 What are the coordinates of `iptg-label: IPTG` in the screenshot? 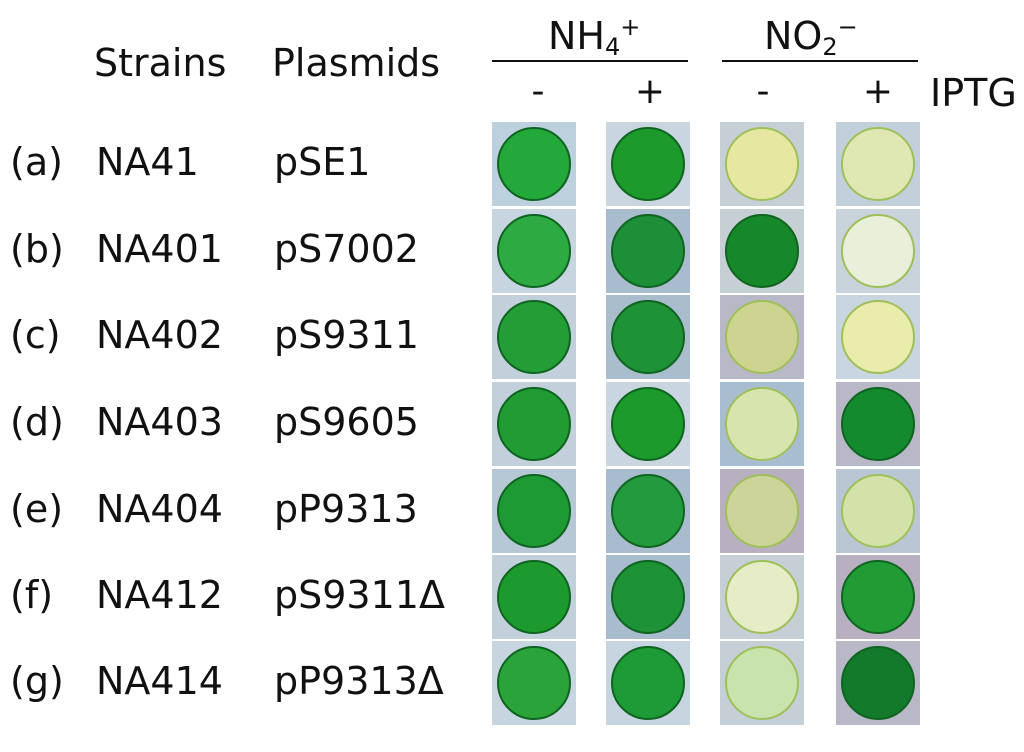 It's located at (973, 93).